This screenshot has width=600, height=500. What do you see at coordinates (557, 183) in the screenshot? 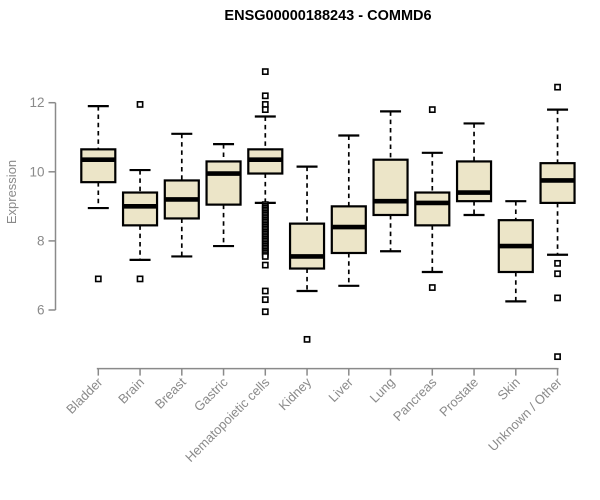
I see `box-unknown-other` at bounding box center [557, 183].